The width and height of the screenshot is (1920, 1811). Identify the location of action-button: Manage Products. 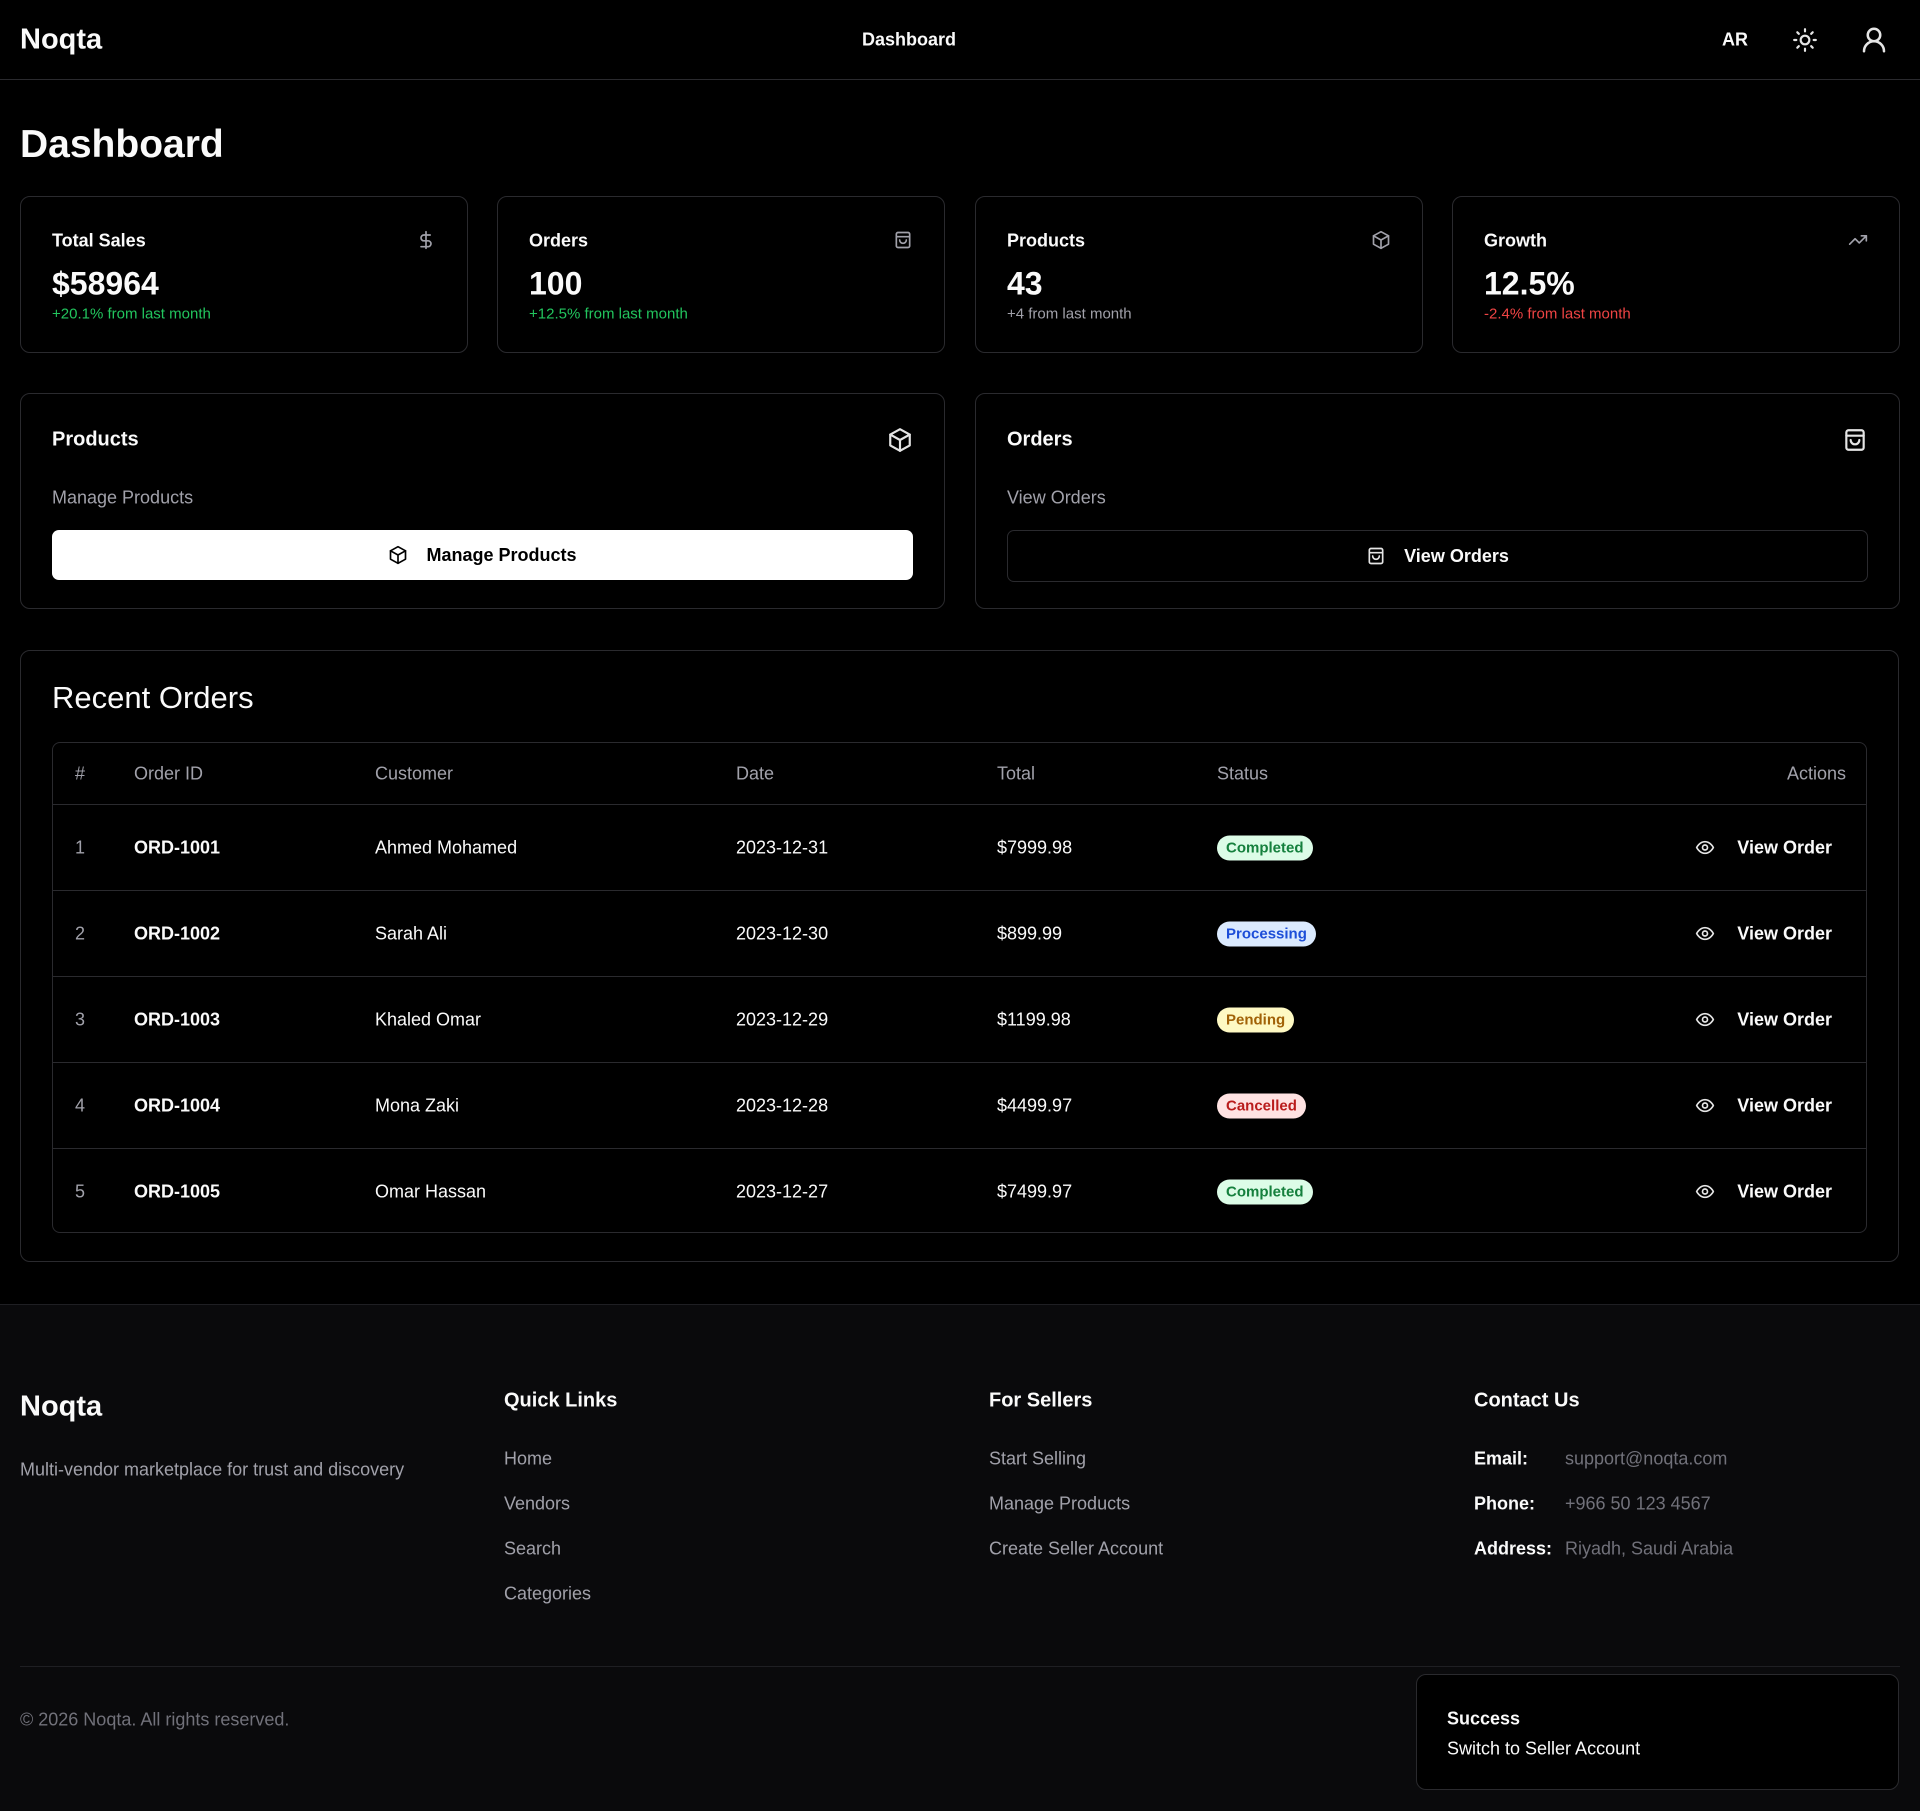
(482, 555).